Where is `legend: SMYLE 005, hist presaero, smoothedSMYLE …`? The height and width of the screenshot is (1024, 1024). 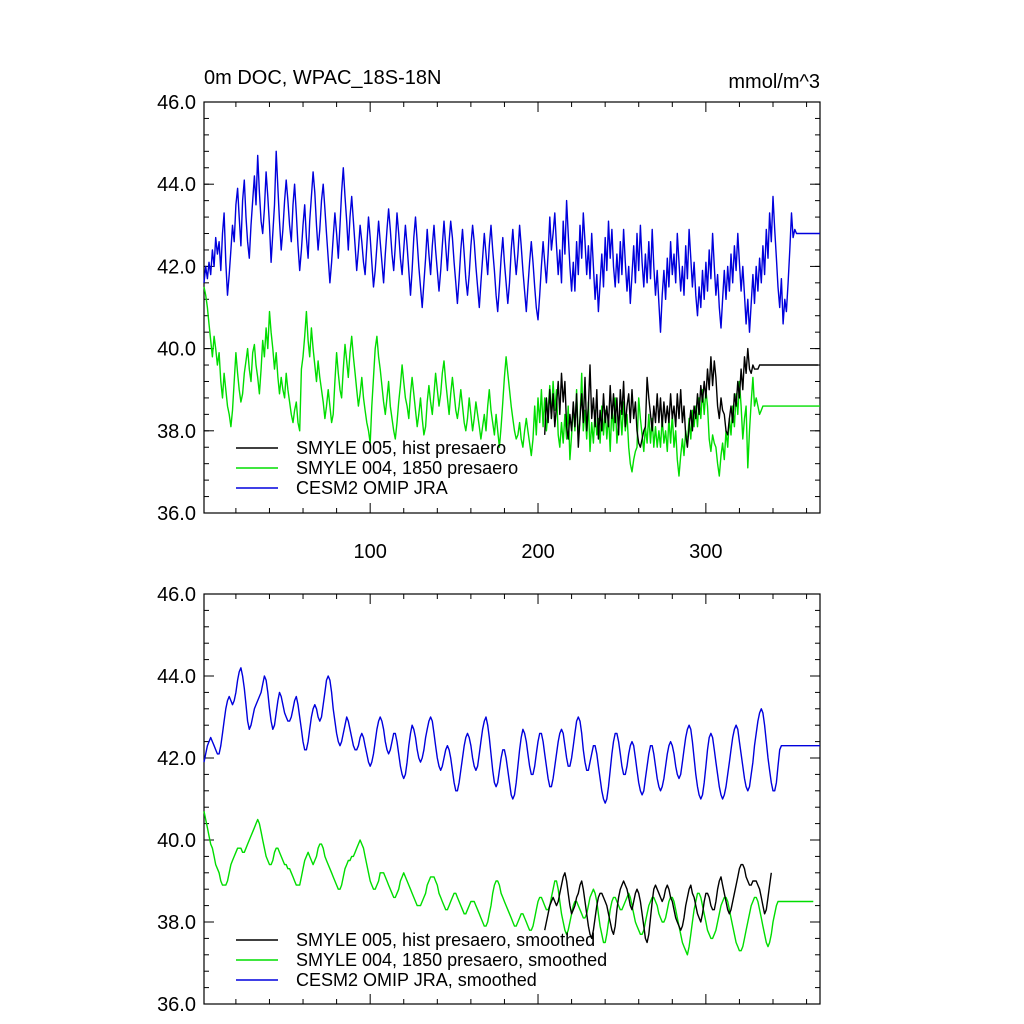
legend: SMYLE 005, hist presaero, smoothedSMYLE … is located at coordinates (421, 960).